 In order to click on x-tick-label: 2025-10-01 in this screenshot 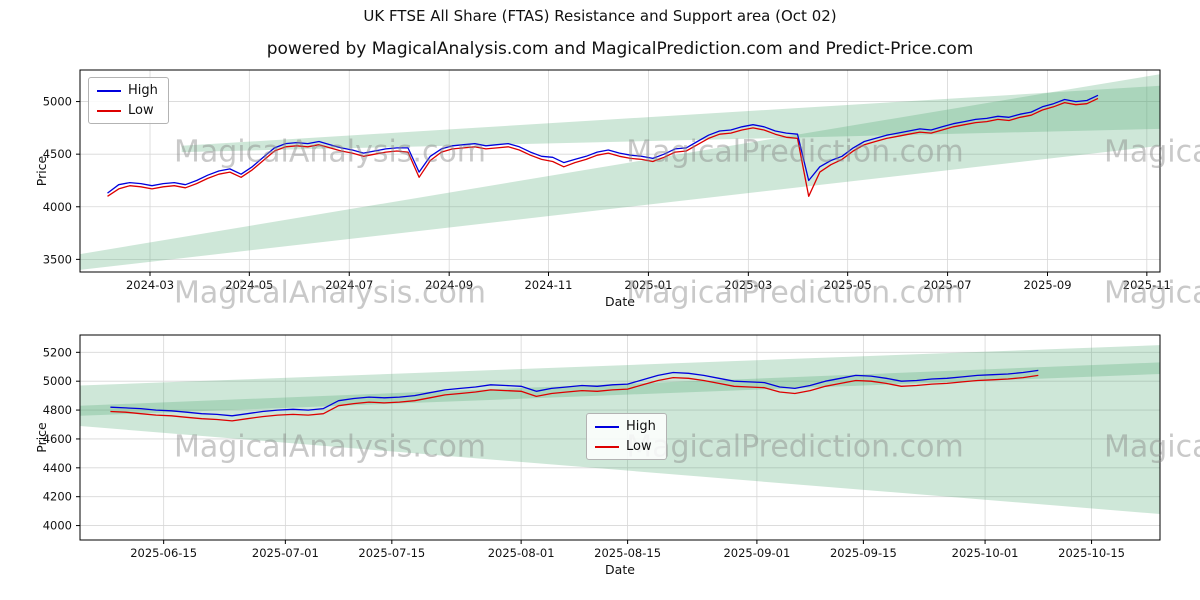, I will do `click(985, 553)`.